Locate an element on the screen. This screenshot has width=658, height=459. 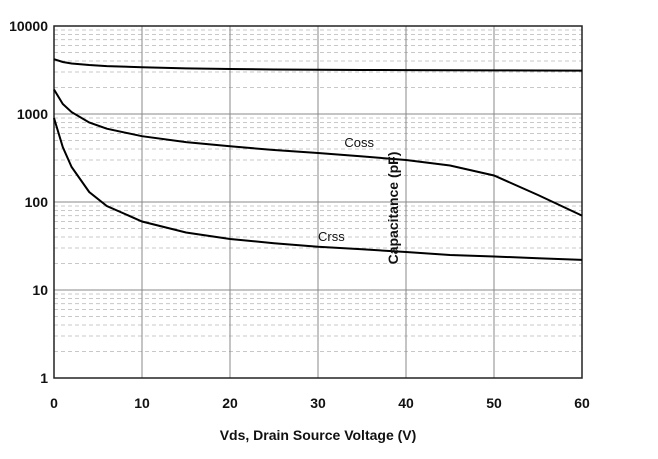
y-tick-label: 1 is located at coordinates (44, 378).